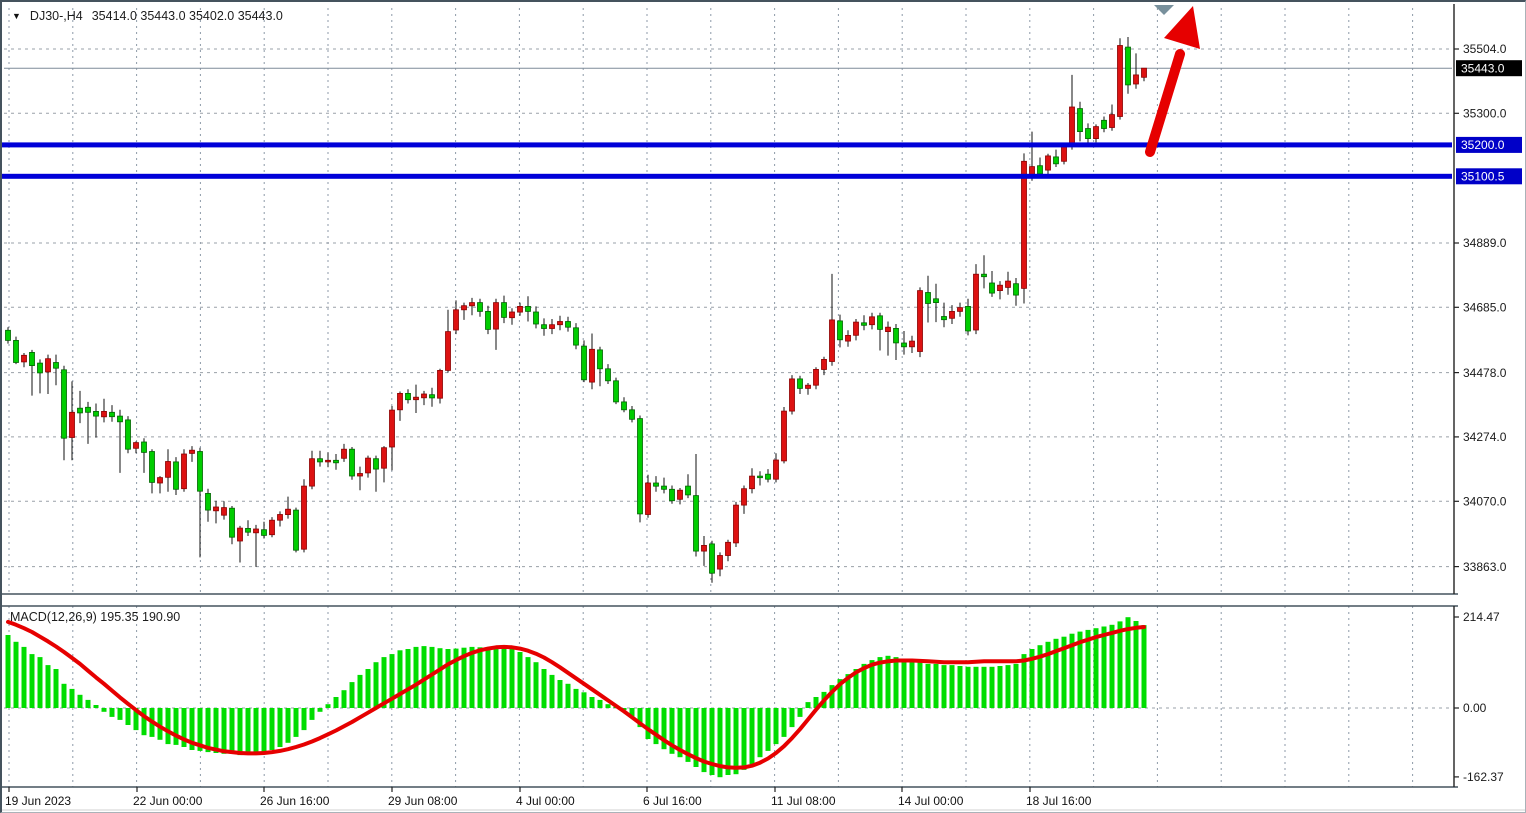 Image resolution: width=1526 pixels, height=813 pixels. What do you see at coordinates (1483, 68) in the screenshot?
I see `current-price-label: 35443.0` at bounding box center [1483, 68].